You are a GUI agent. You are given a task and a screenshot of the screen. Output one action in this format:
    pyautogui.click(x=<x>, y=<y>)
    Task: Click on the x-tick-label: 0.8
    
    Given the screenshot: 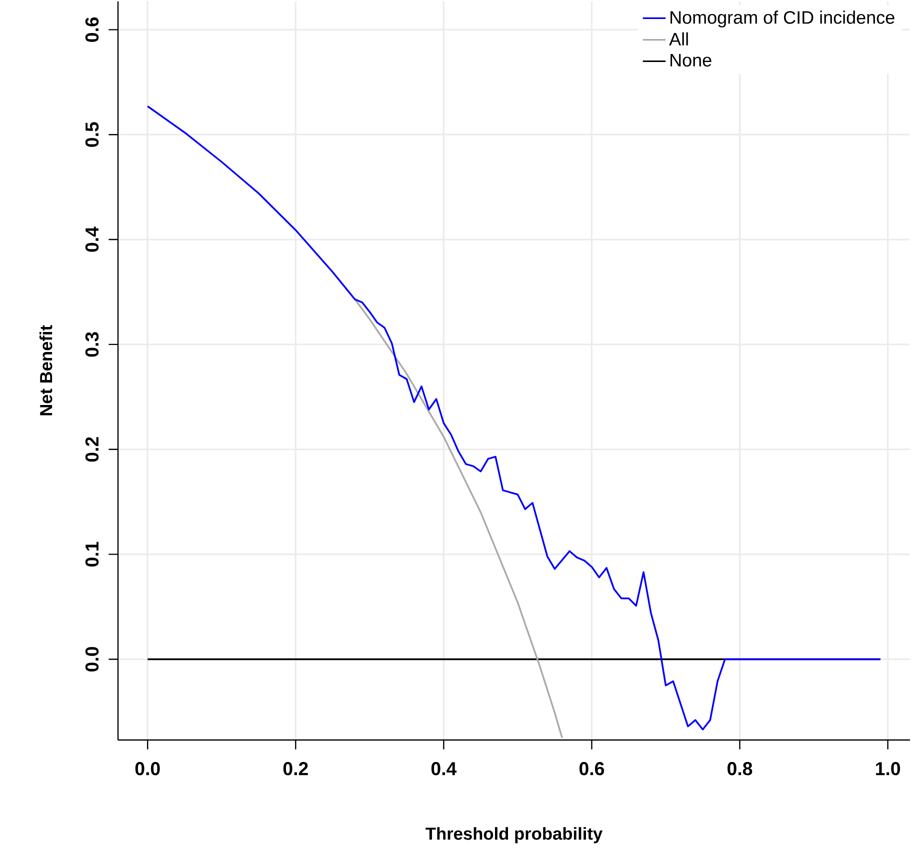 What is the action you would take?
    pyautogui.click(x=740, y=769)
    